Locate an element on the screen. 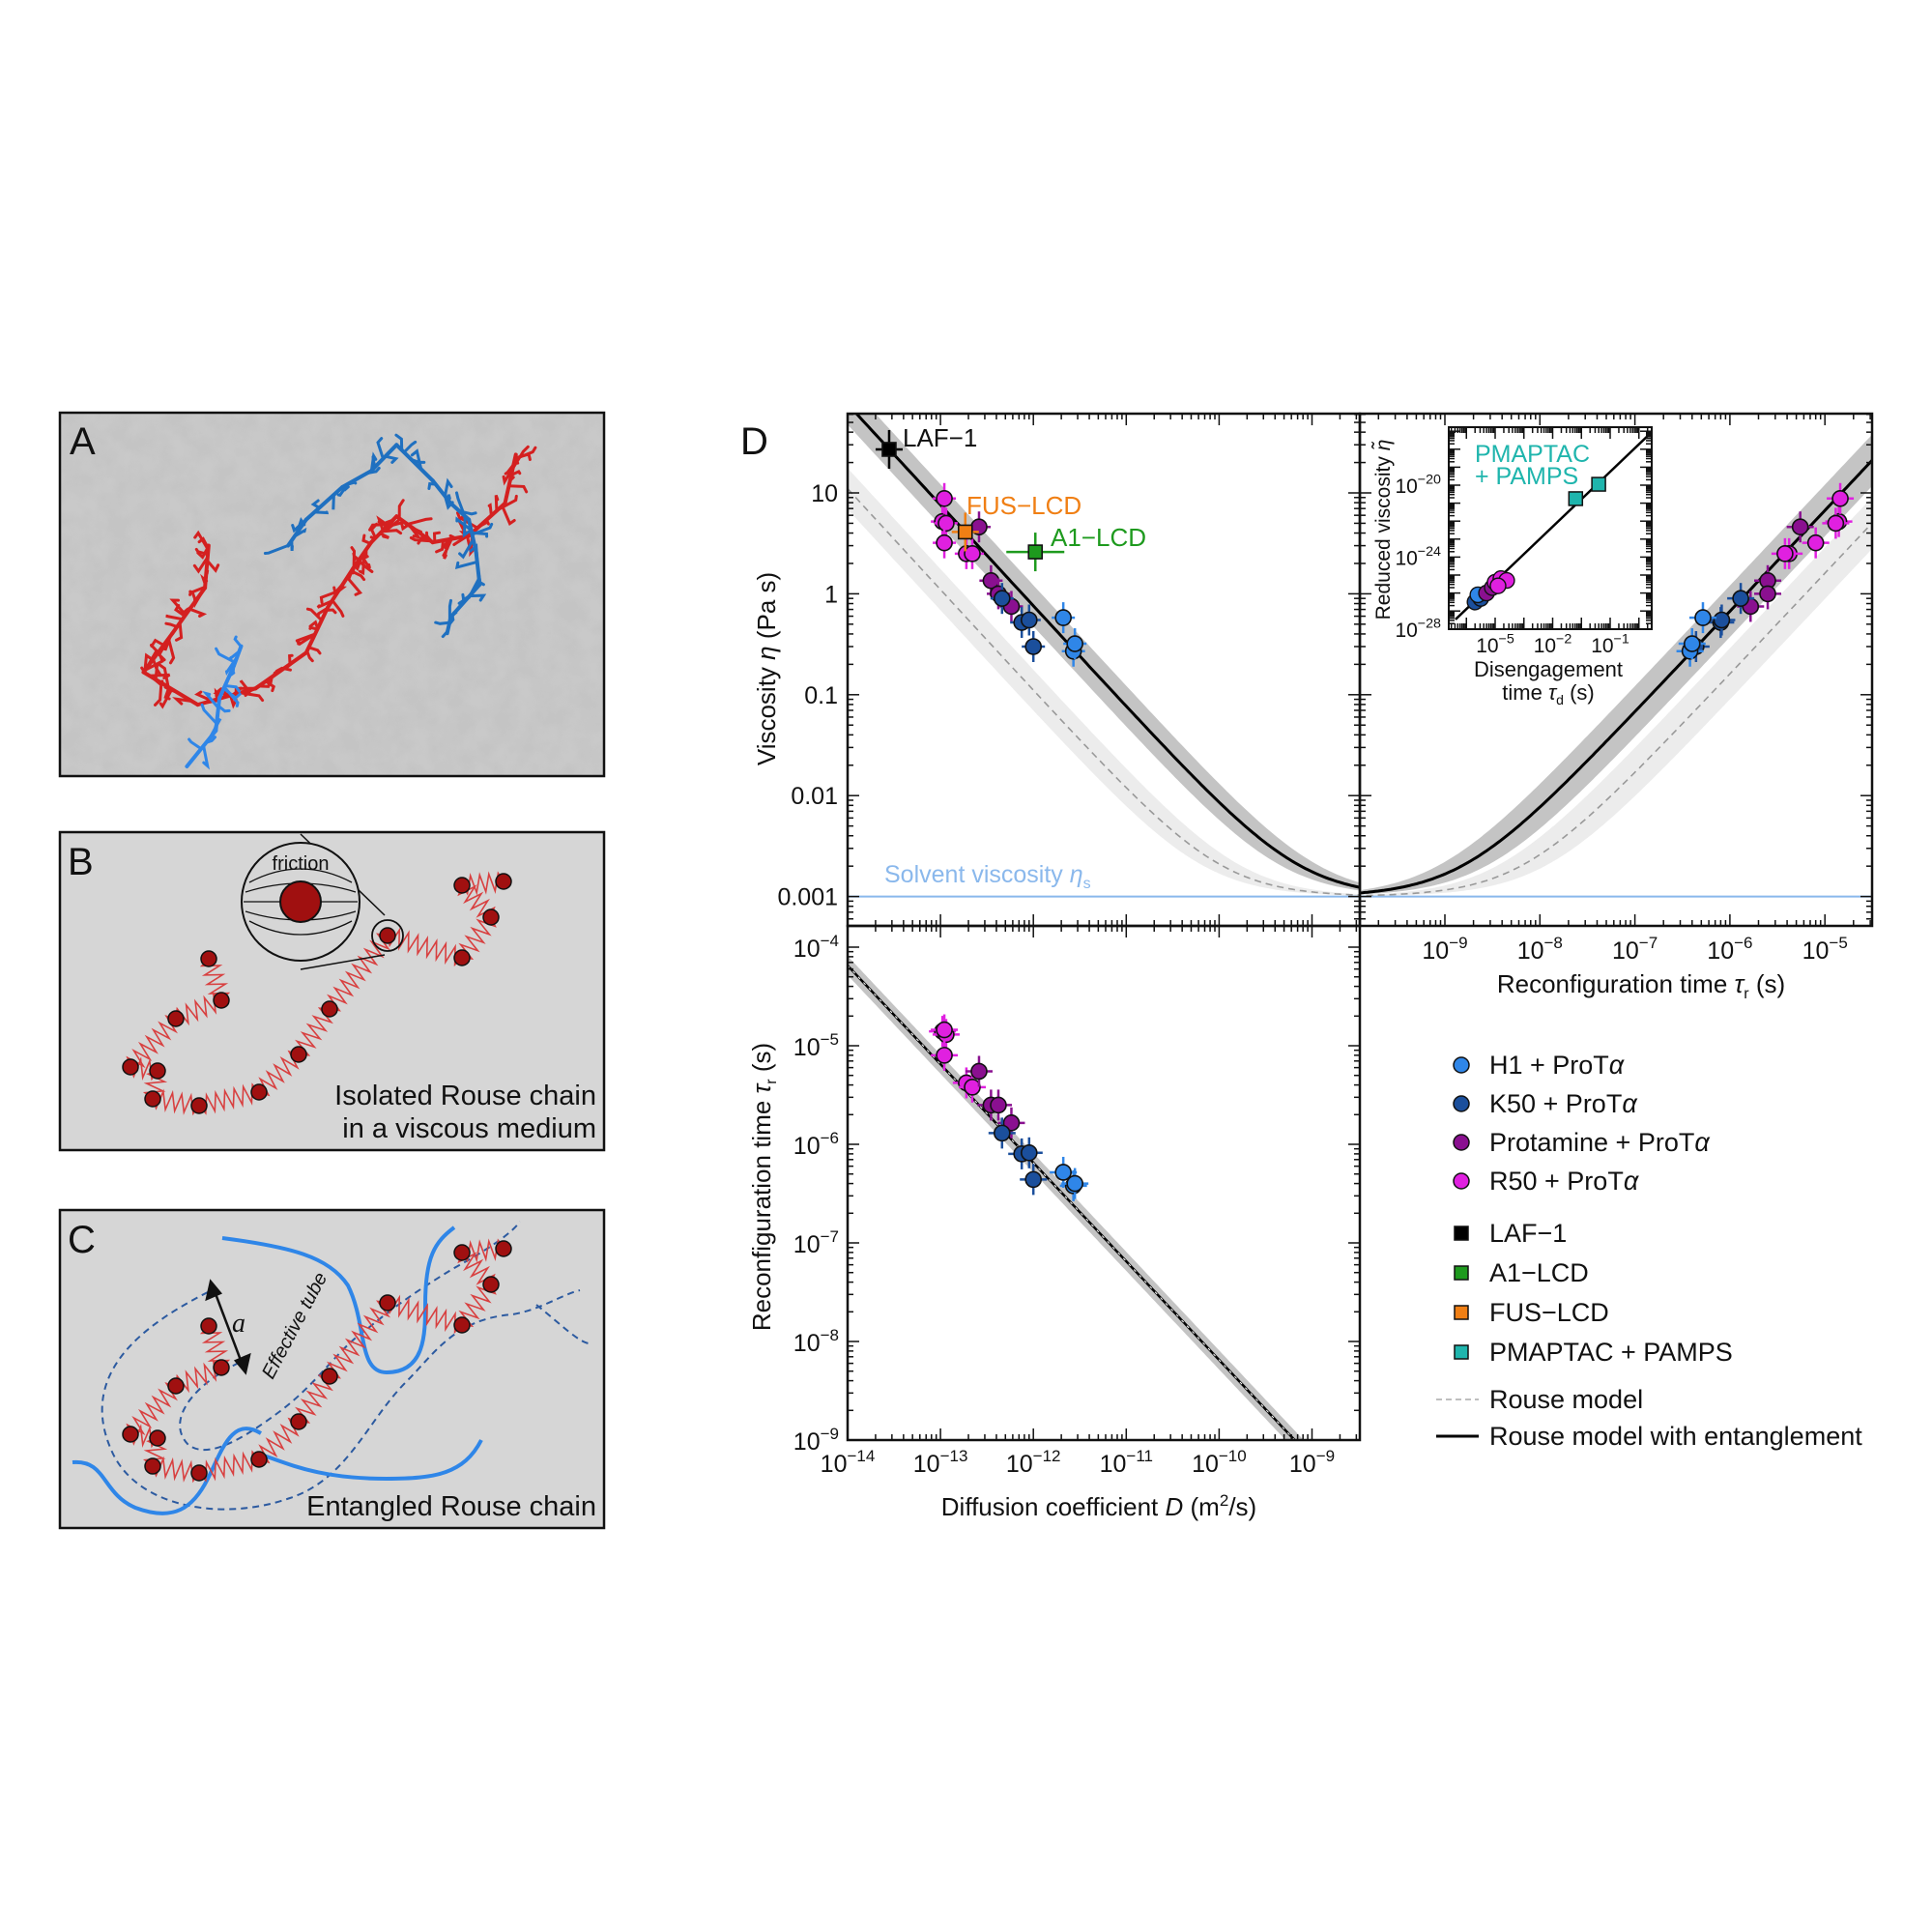 The image size is (1932, 1932). y-tick-label: 10⁻⁴ is located at coordinates (816, 947).